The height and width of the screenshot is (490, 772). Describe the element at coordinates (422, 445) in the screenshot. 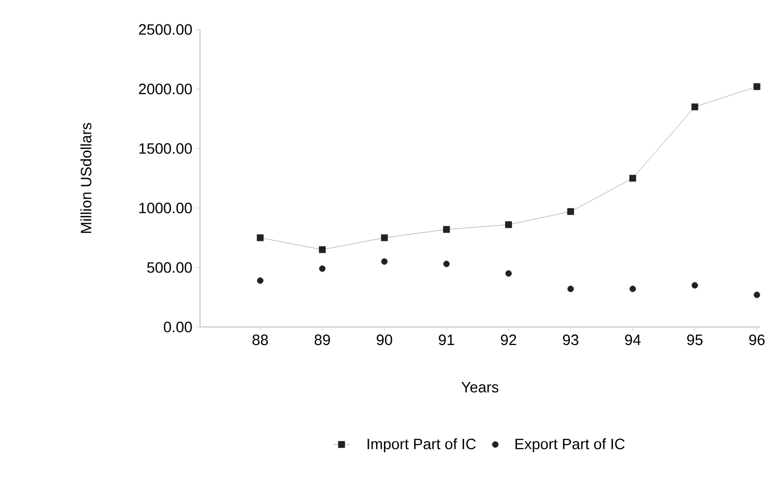

I see `legend-label: Import Part of IC` at that location.